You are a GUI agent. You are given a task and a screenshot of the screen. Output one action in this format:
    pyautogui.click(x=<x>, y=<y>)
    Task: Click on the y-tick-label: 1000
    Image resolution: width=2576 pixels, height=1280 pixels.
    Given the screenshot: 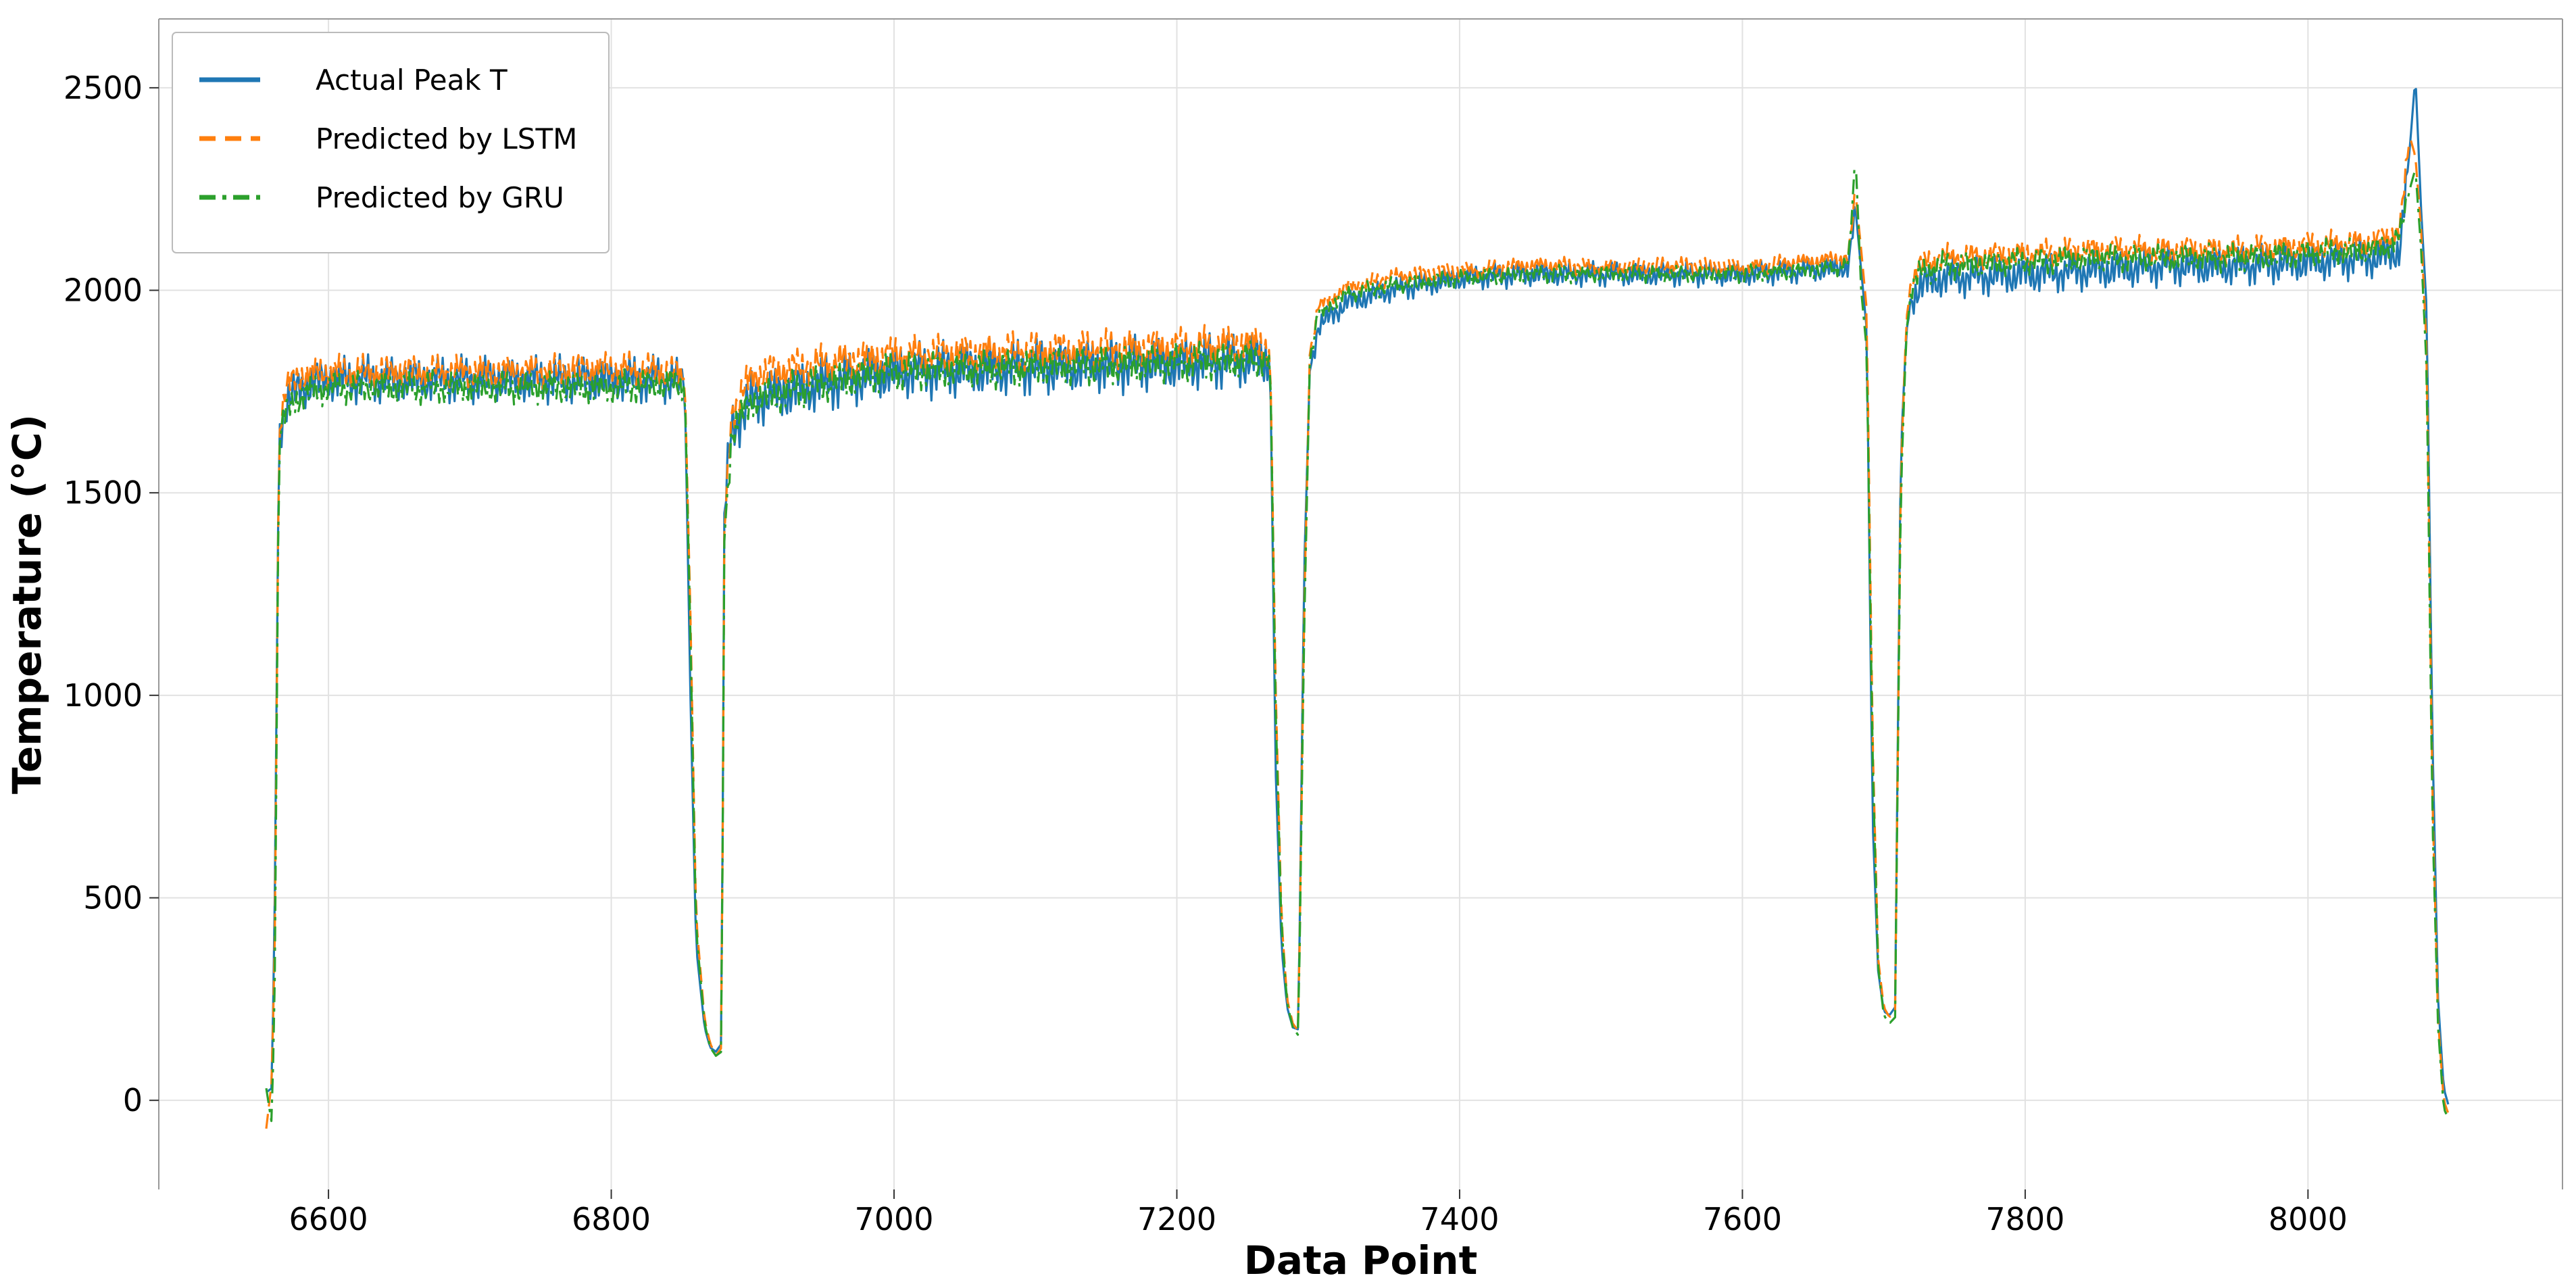 What is the action you would take?
    pyautogui.click(x=104, y=696)
    